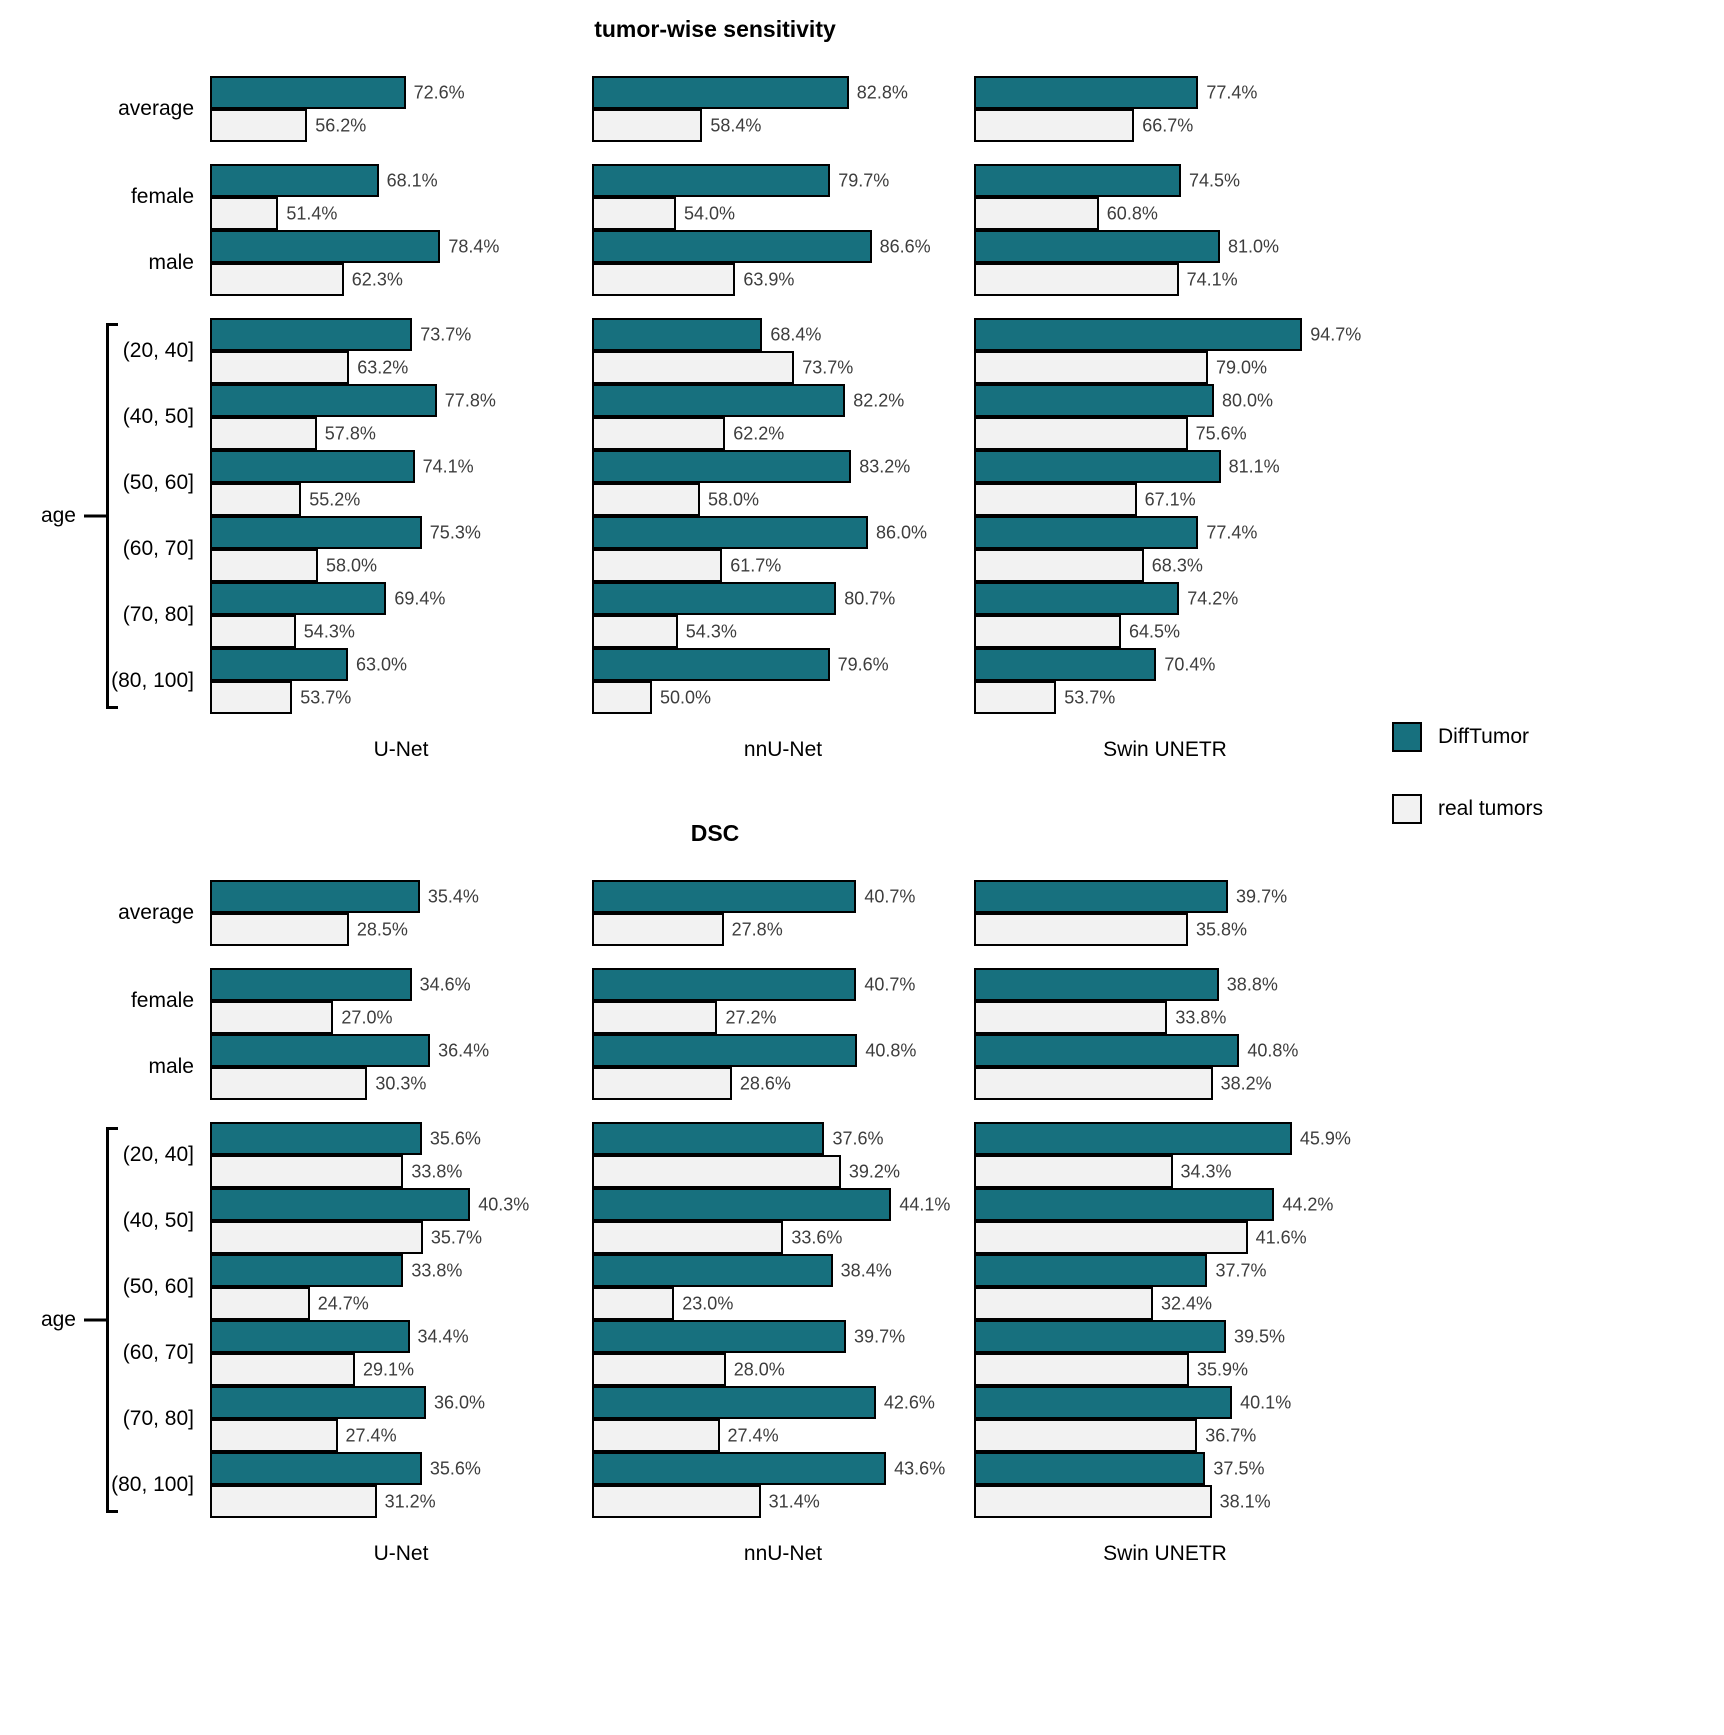  Describe the element at coordinates (401, 1419) in the screenshot. I see `panel-u-net: 36.0% 27.4%` at that location.